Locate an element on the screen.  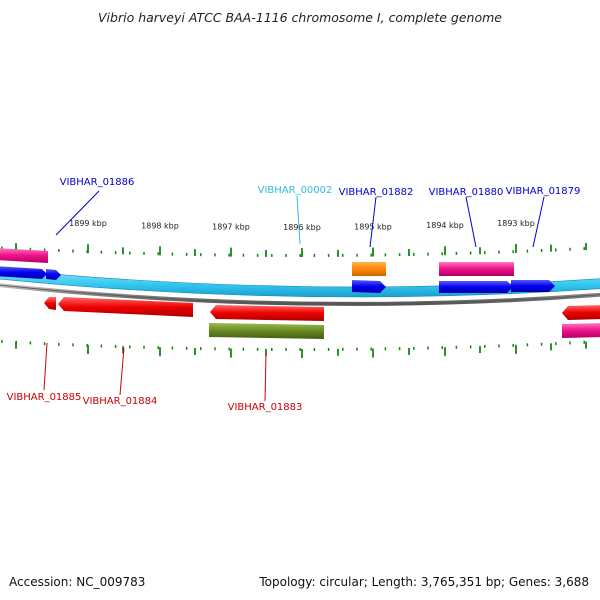
scale-tick-label: 1895 kbp is located at coordinates (373, 227).